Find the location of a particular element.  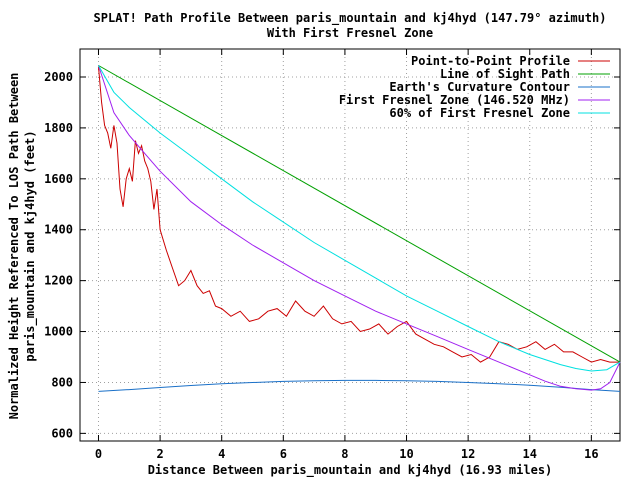

y-tick-label: 1400 is located at coordinates (58, 230).